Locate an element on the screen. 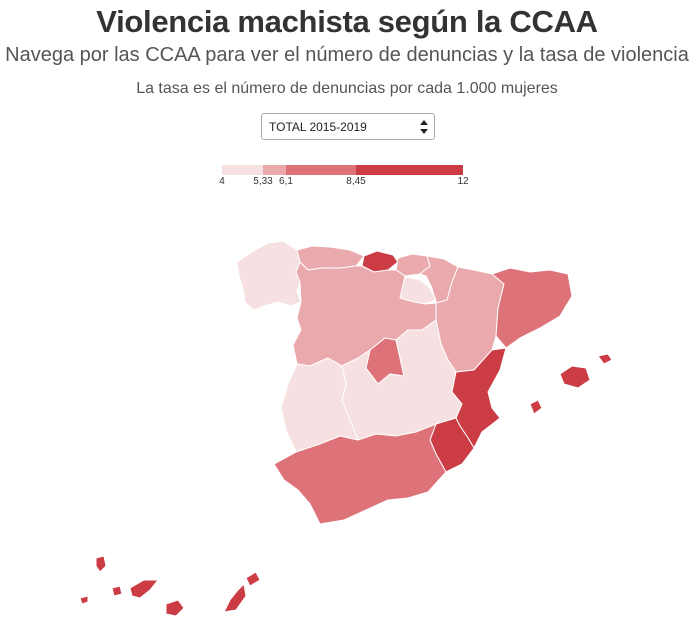 This screenshot has height=624, width=694. region-canarias-lanzarote is located at coordinates (253, 579).